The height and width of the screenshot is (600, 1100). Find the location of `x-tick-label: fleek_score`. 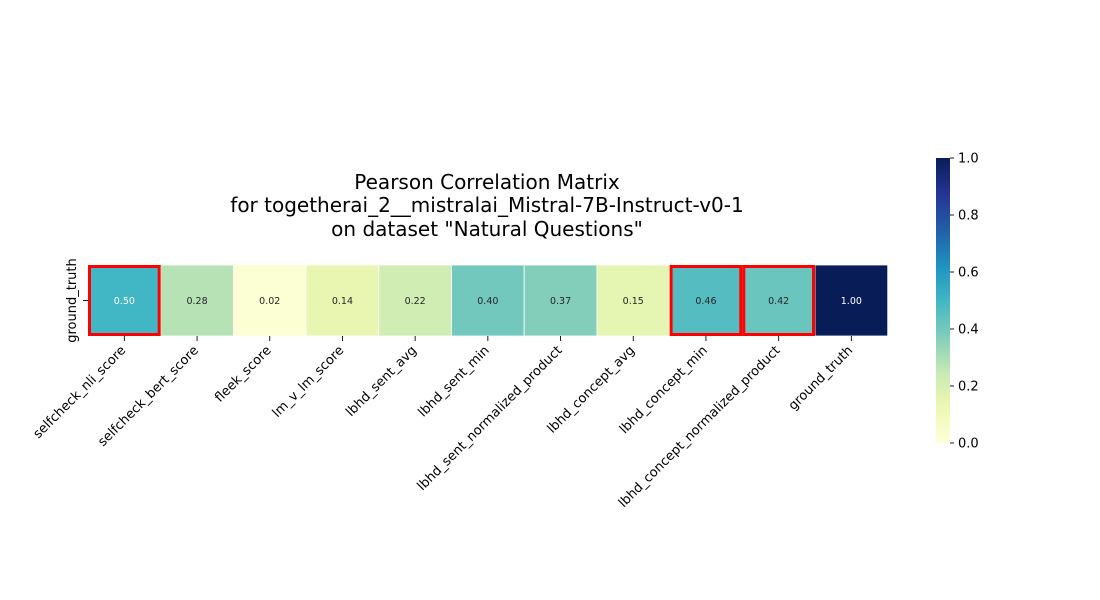

x-tick-label: fleek_score is located at coordinates (243, 374).